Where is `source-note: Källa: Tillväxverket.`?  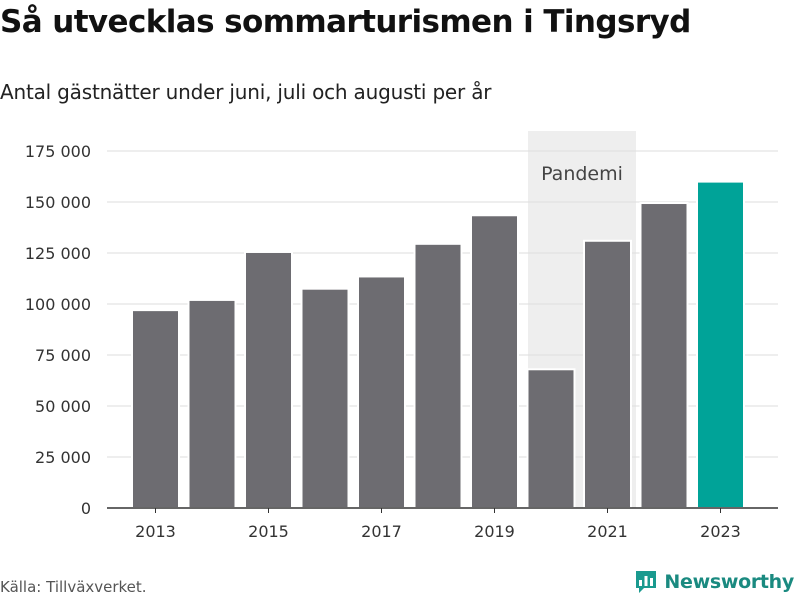
source-note: Källa: Tillväxverket. is located at coordinates (73, 587).